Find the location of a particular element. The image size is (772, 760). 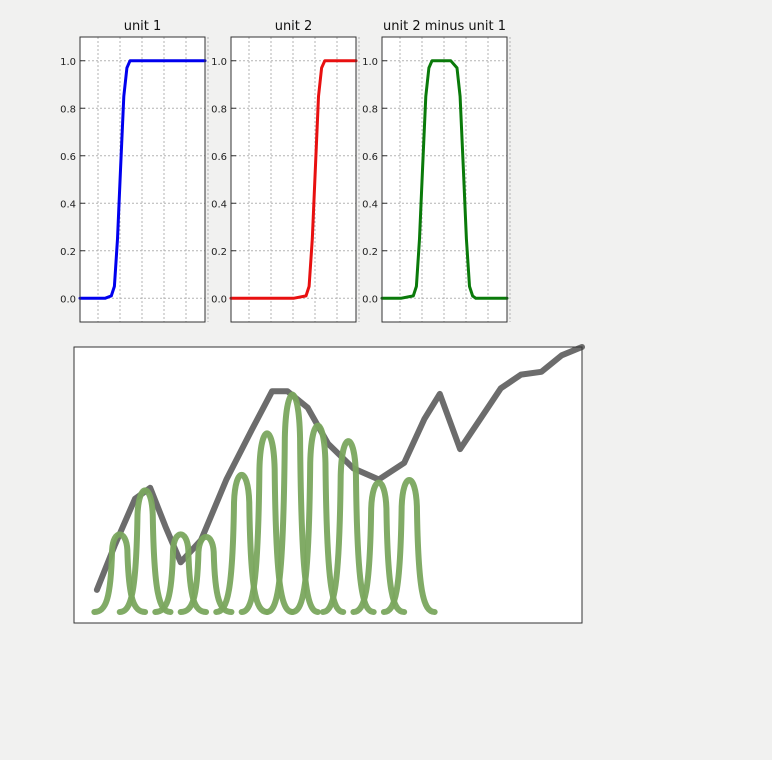

chart-panel-1: 0.0 0.2 0.4 0.6 0.8 1.0 unit 1 is located at coordinates (134, 171).